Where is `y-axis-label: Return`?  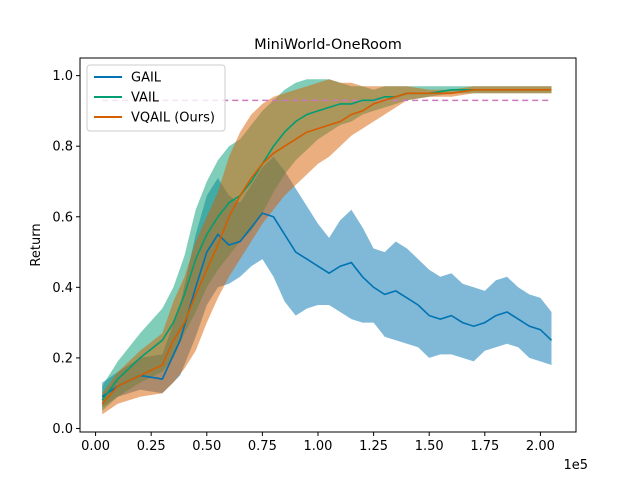
y-axis-label: Return is located at coordinates (36, 244).